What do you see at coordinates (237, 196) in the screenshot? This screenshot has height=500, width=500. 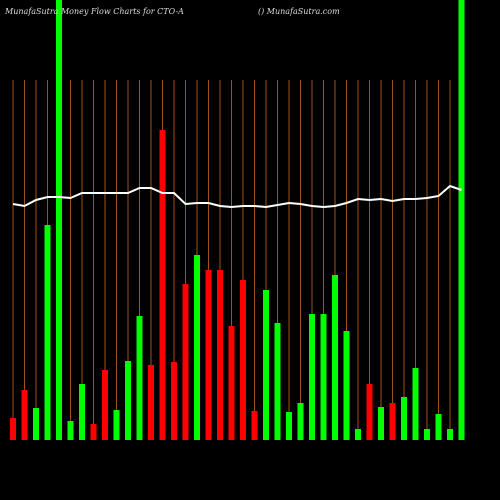 I see `money-flow-line` at bounding box center [237, 196].